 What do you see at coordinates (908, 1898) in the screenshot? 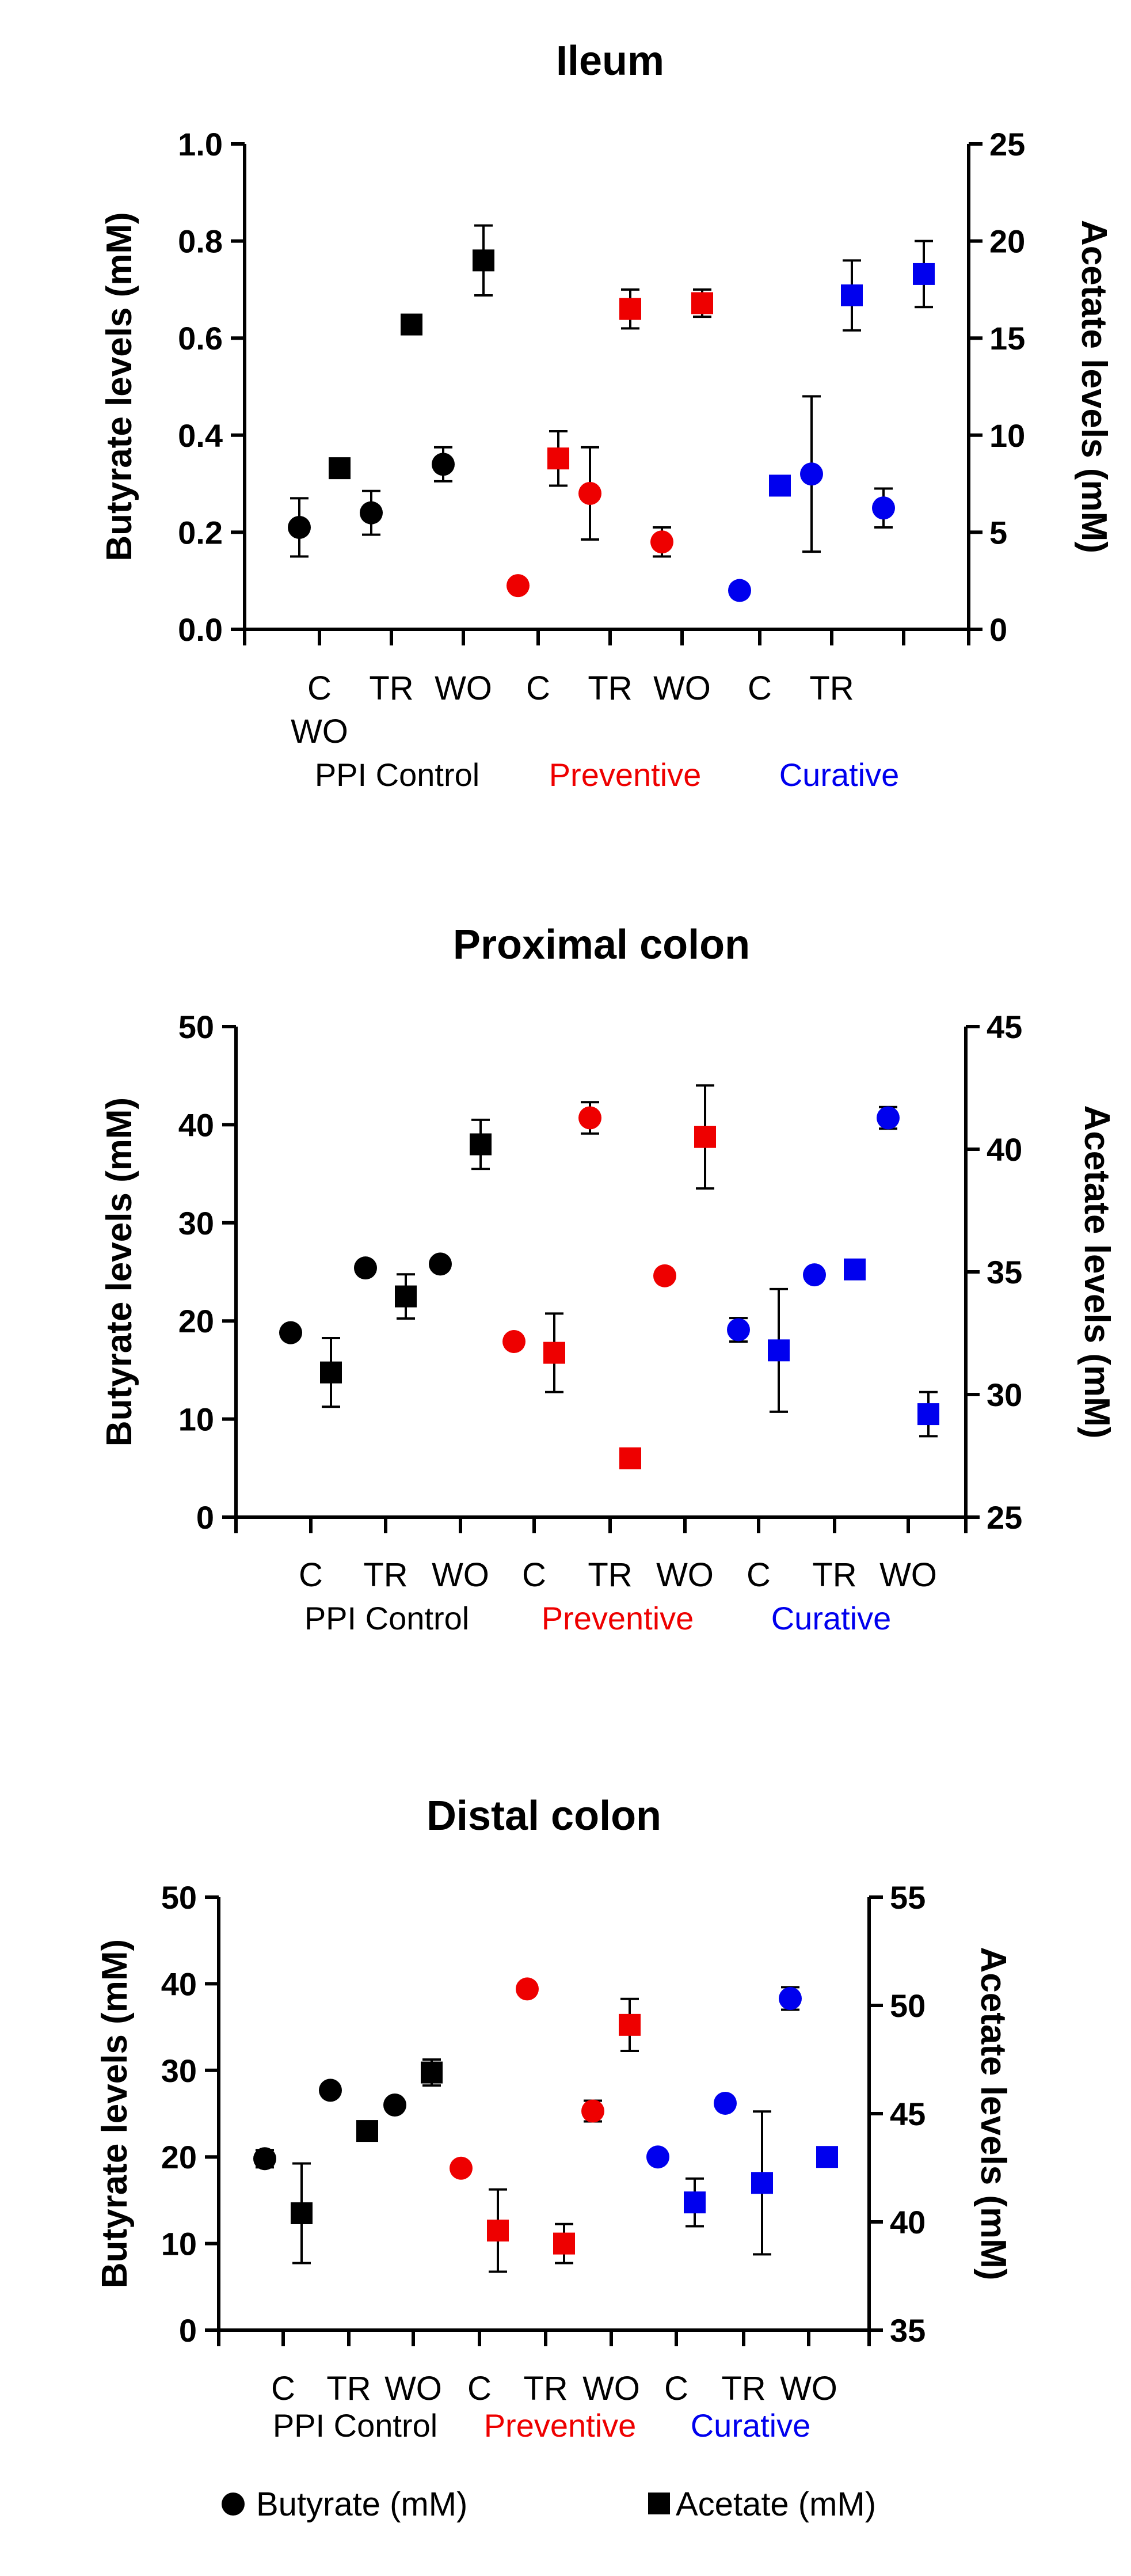
I see `right-tick-label: 55` at bounding box center [908, 1898].